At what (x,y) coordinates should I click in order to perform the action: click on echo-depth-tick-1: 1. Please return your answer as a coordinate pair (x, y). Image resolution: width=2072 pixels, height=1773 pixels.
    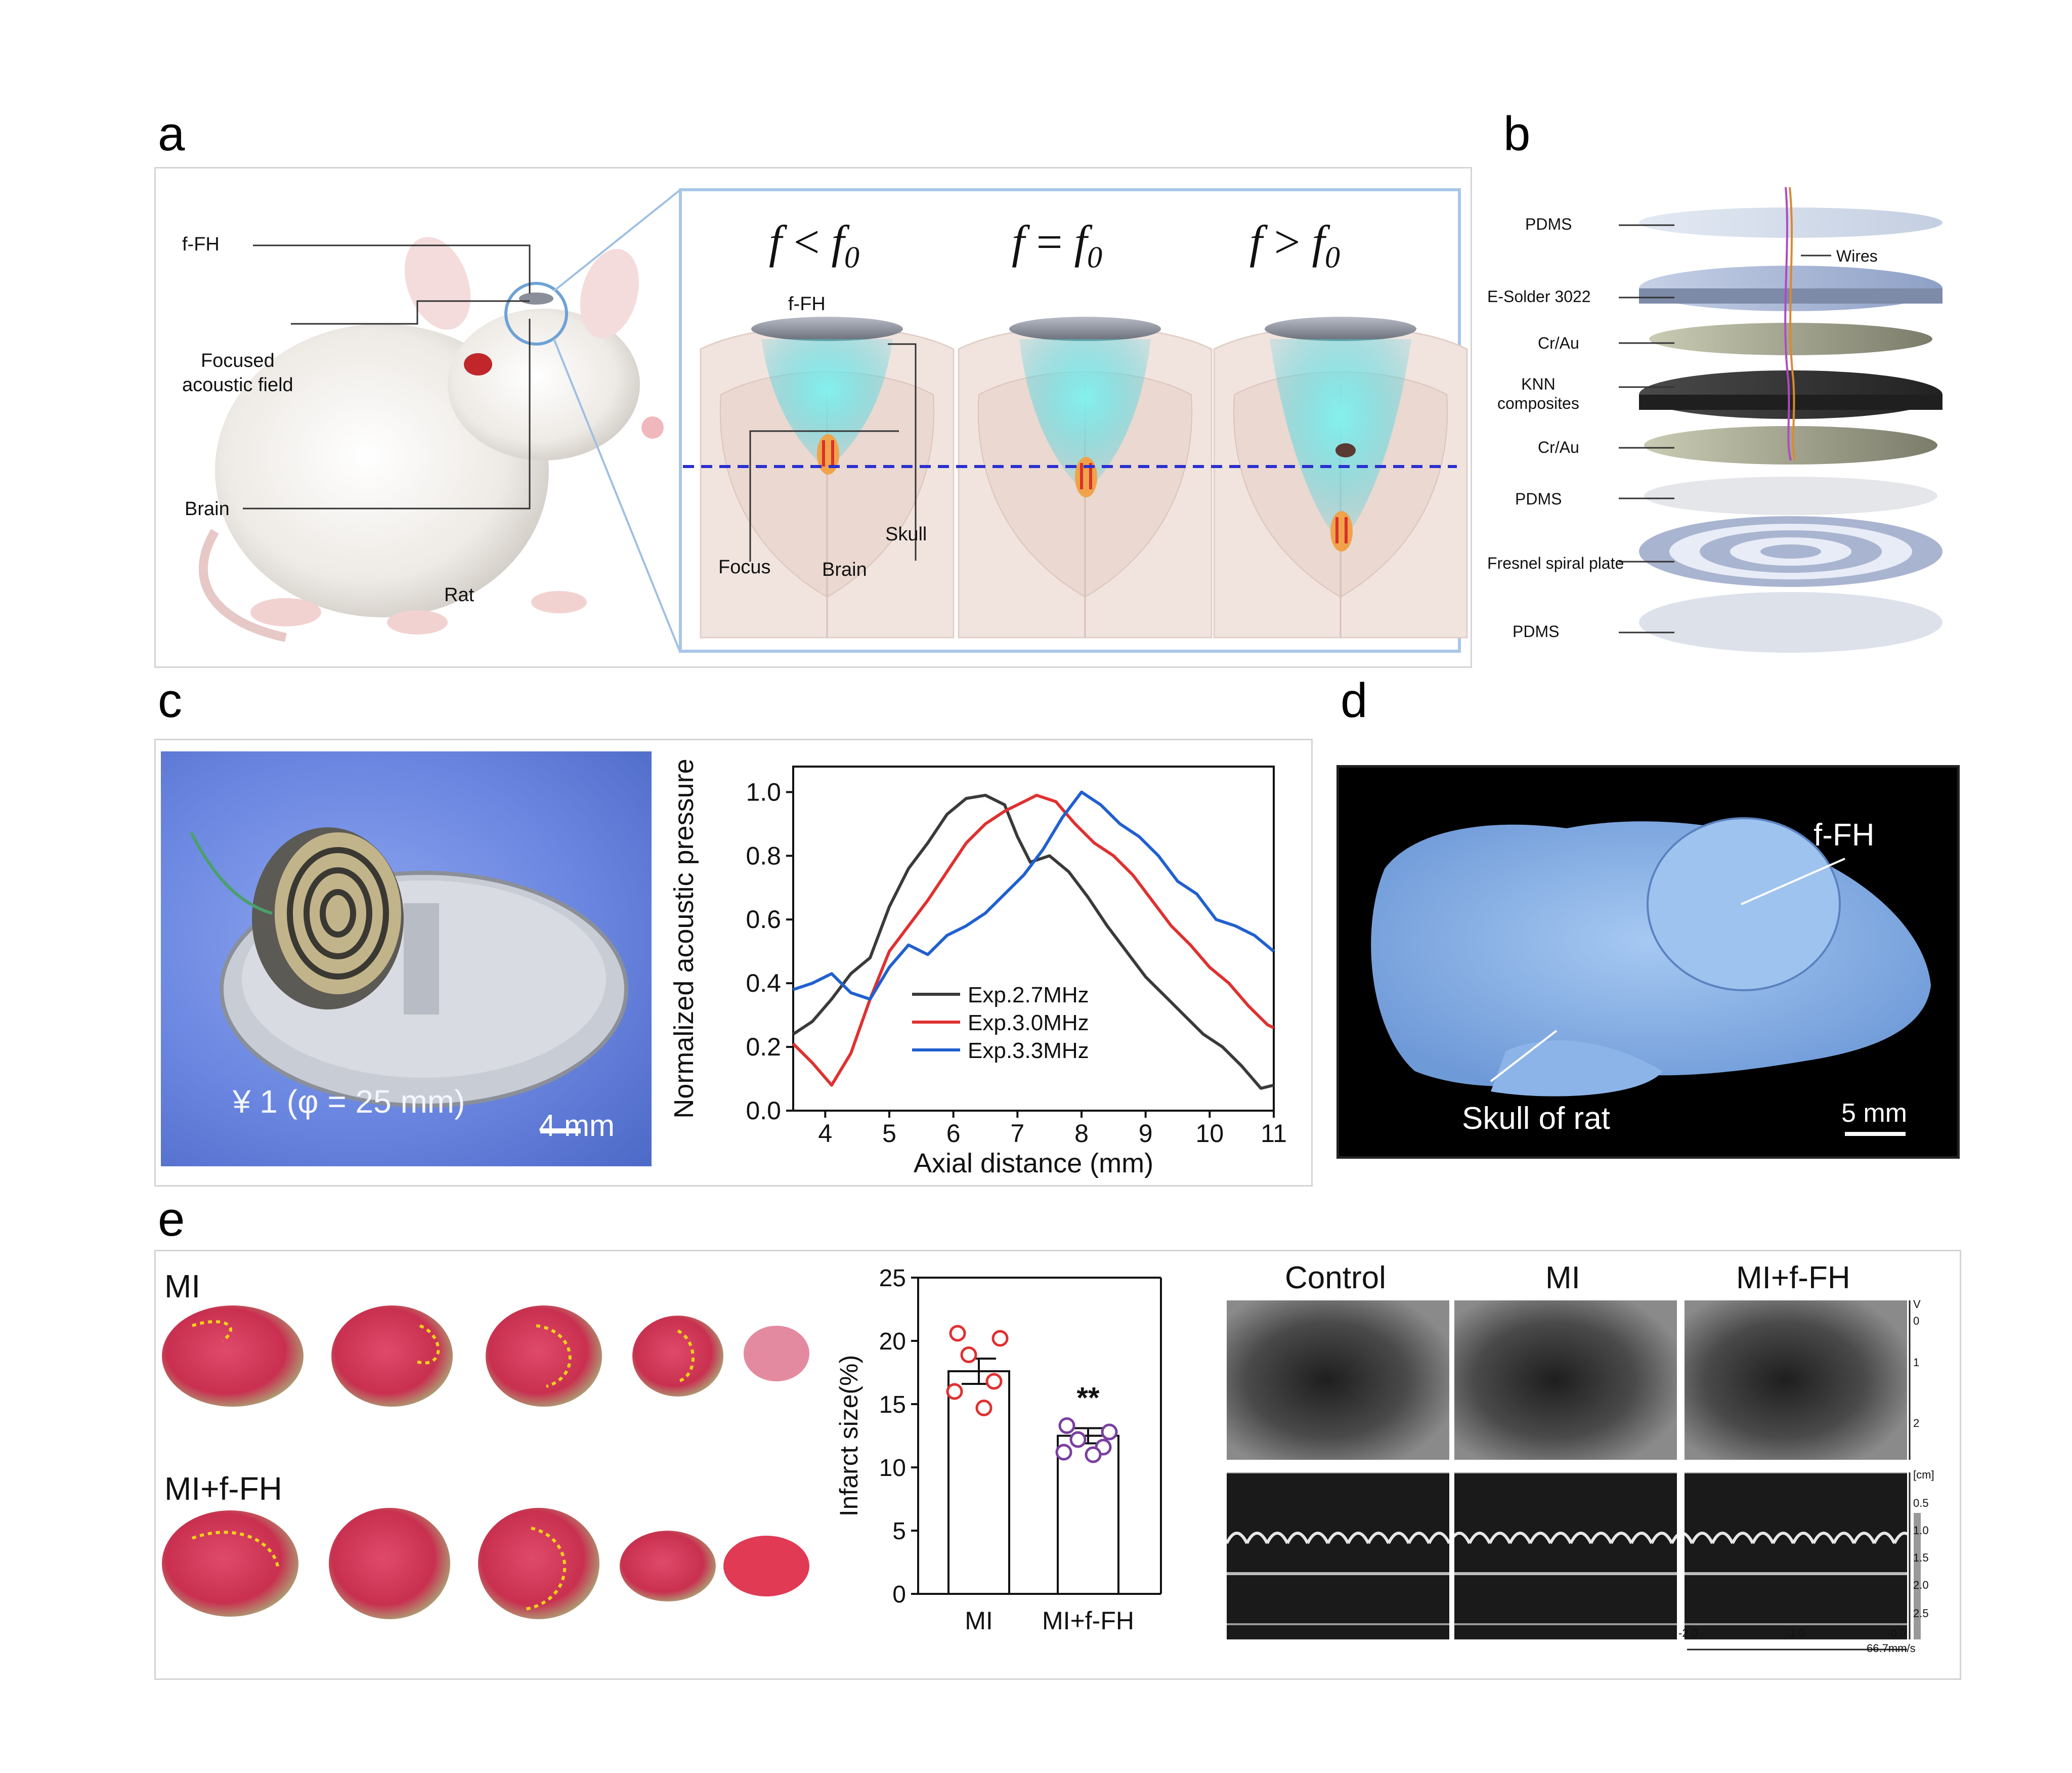
    Looking at the image, I should click on (1916, 1362).